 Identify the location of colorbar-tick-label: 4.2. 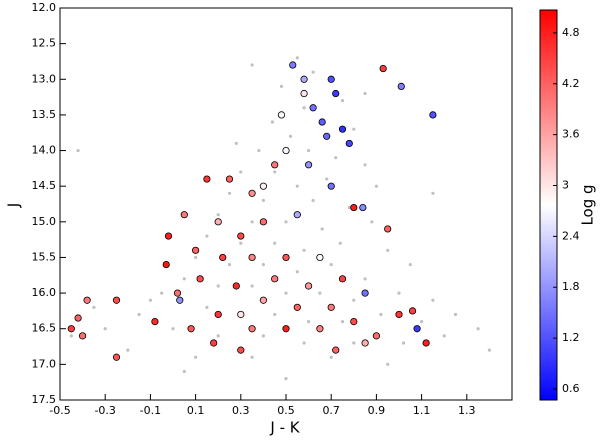
(571, 83).